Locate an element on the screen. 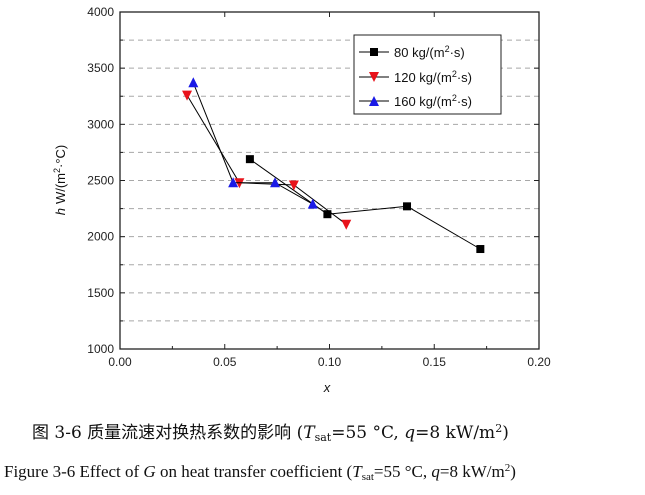 This screenshot has width=645, height=495. x-tick-label: 0.00 is located at coordinates (120, 362).